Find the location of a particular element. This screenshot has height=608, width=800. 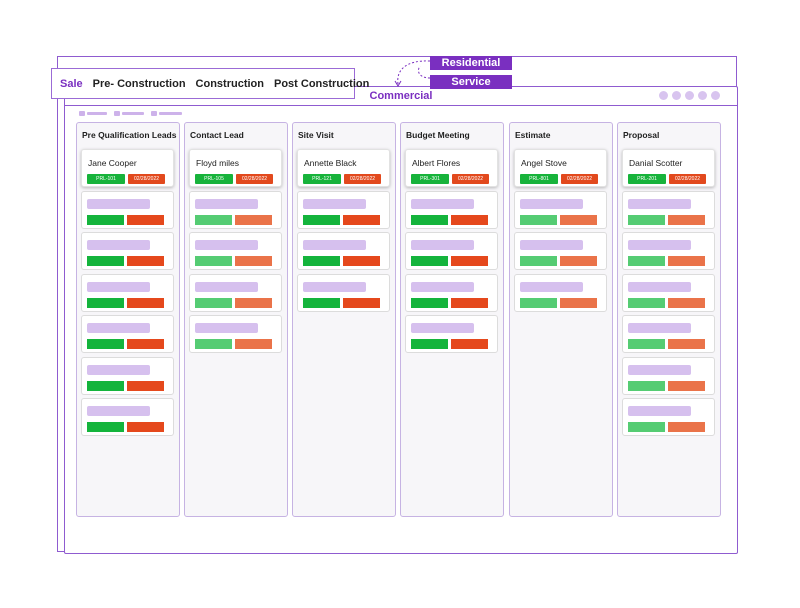

lead-id-badge: PRL-201 is located at coordinates (647, 179).